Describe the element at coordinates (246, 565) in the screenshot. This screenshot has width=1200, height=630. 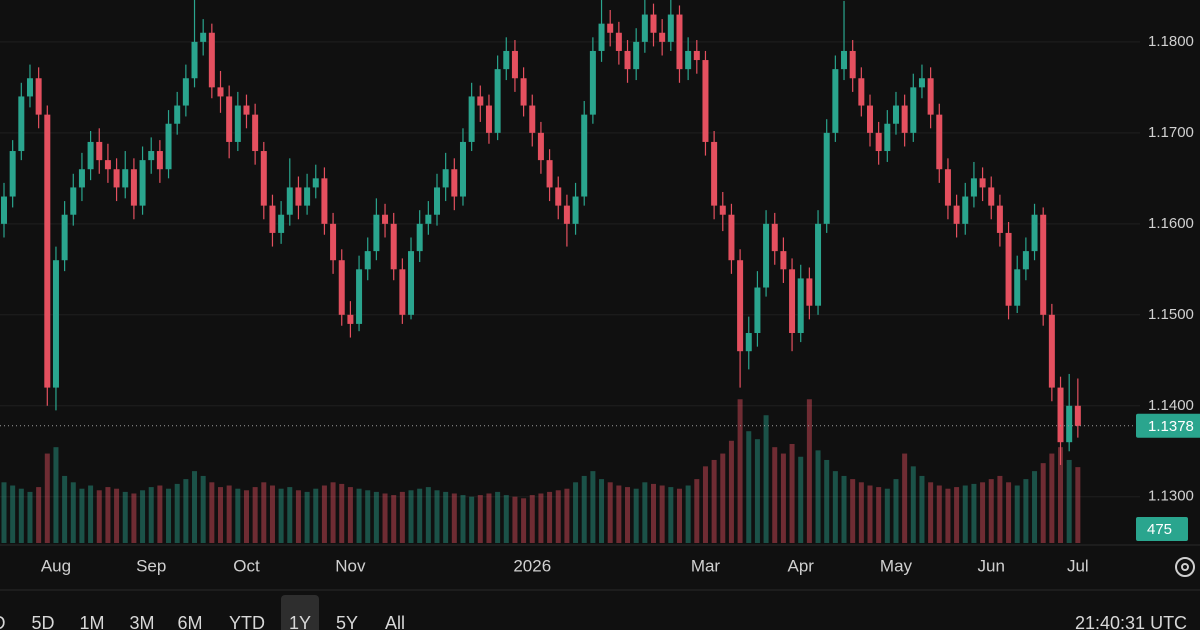
I see `x-tick-label: Oct` at that location.